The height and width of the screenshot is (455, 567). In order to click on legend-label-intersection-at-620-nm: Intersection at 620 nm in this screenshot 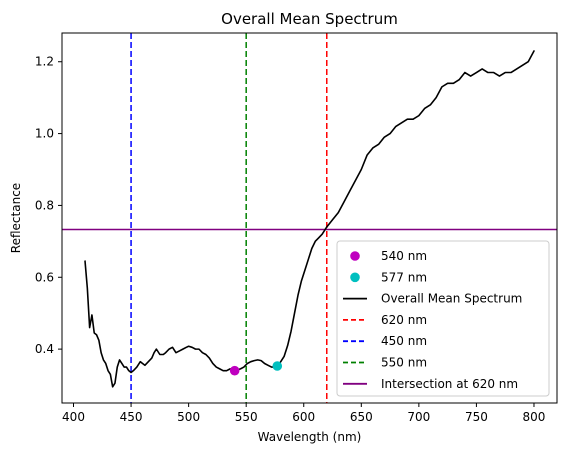, I will do `click(449, 384)`.